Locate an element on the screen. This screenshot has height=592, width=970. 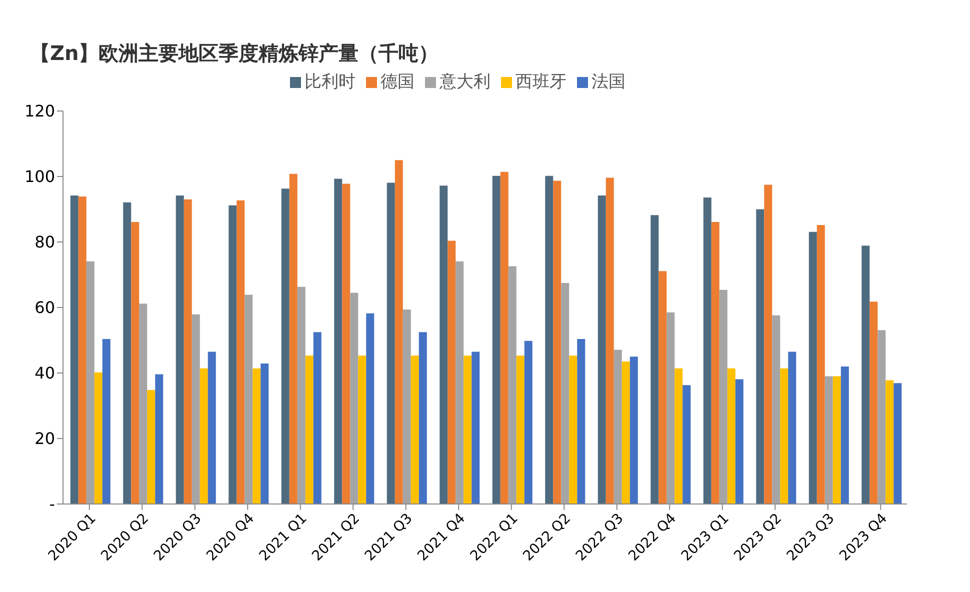
y-tick-label: 40 is located at coordinates (44, 373).